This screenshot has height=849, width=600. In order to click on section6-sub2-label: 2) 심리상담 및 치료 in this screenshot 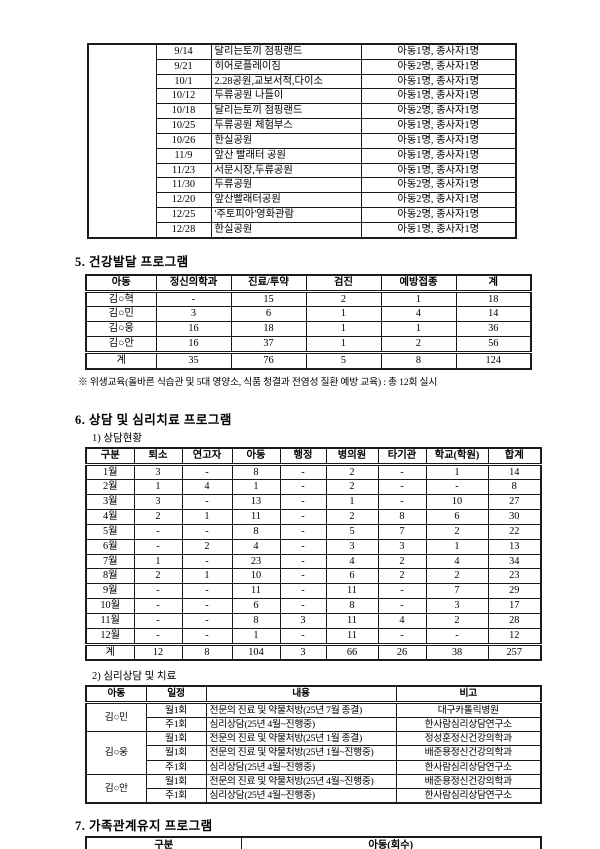, I will do `click(134, 677)`.